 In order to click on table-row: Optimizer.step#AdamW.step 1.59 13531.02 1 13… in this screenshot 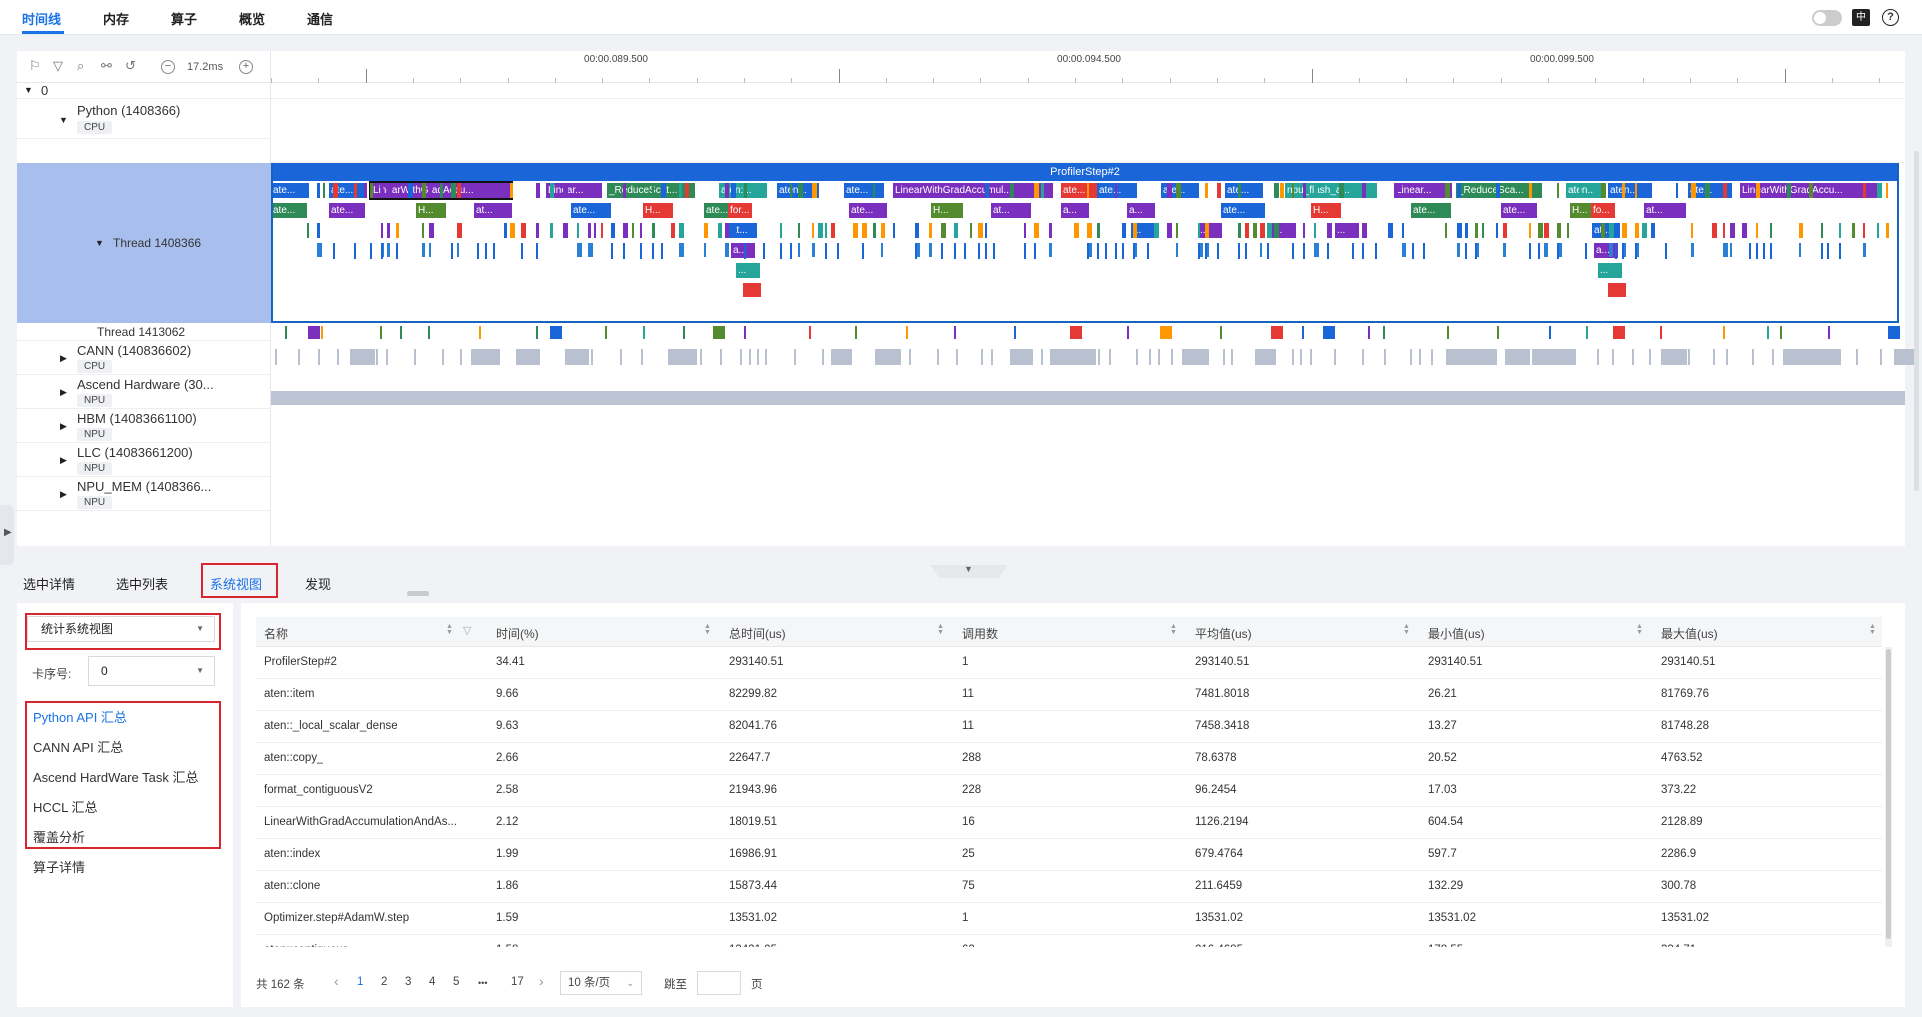, I will do `click(1069, 919)`.